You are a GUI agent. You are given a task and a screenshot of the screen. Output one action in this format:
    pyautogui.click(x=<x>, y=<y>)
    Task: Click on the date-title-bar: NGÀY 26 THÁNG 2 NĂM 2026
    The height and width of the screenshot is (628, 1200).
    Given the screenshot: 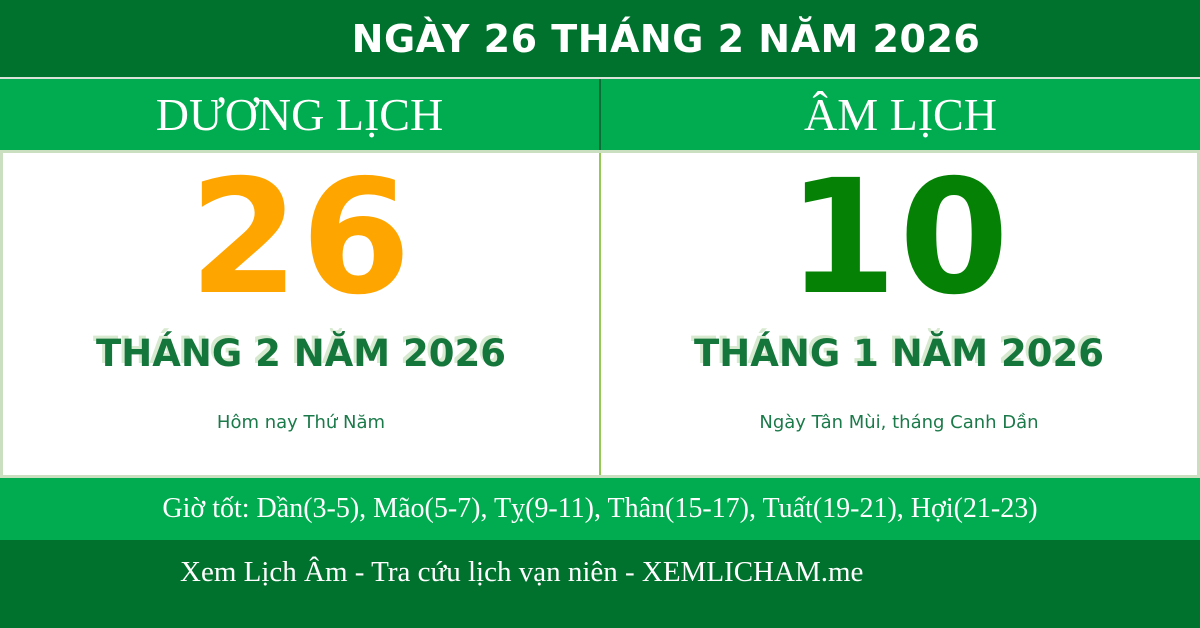 What is the action you would take?
    pyautogui.click(x=600, y=38)
    